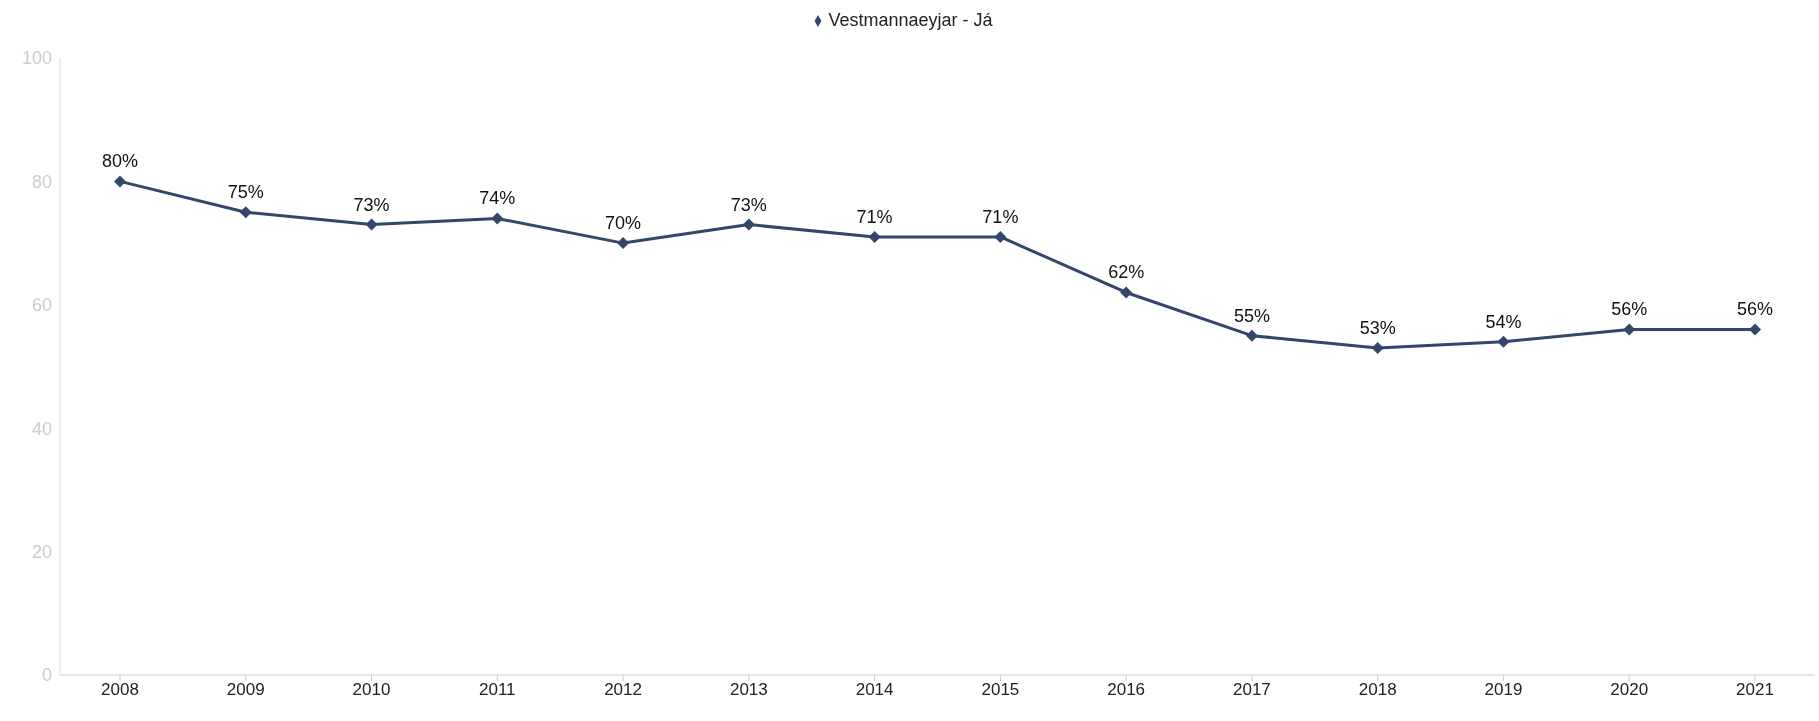 Image resolution: width=1819 pixels, height=721 pixels. Describe the element at coordinates (623, 223) in the screenshot. I see `data-label: 70%` at that location.